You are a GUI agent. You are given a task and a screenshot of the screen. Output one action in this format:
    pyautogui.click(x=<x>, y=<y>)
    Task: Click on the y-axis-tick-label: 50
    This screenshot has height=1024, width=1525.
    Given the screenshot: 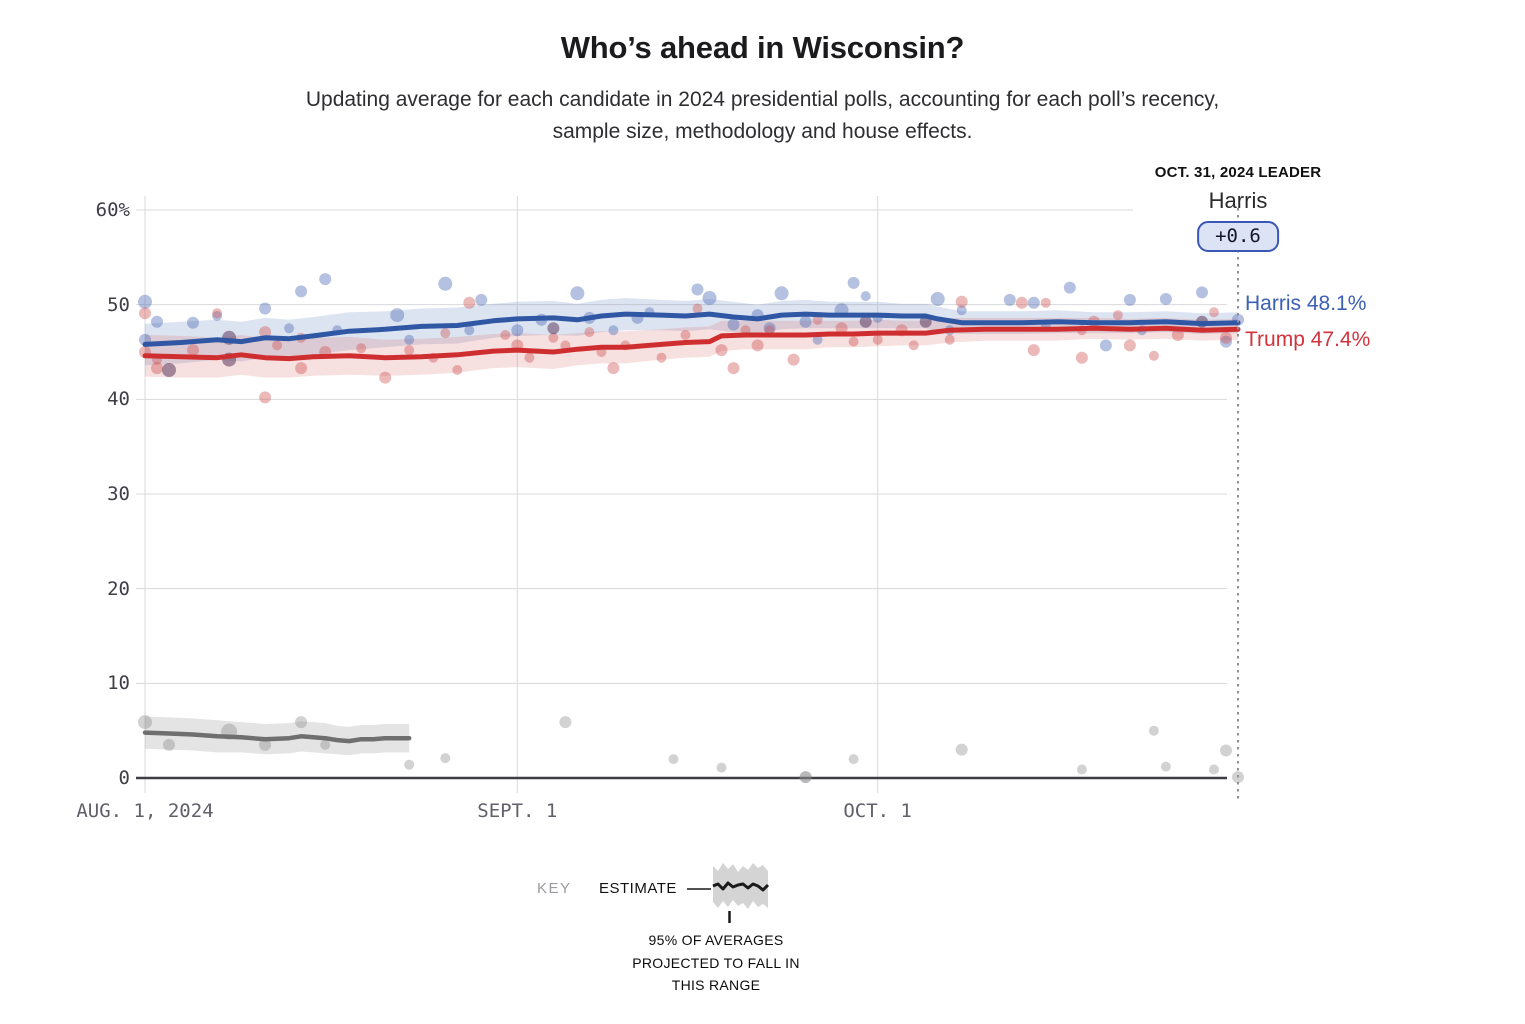 What is the action you would take?
    pyautogui.click(x=118, y=304)
    